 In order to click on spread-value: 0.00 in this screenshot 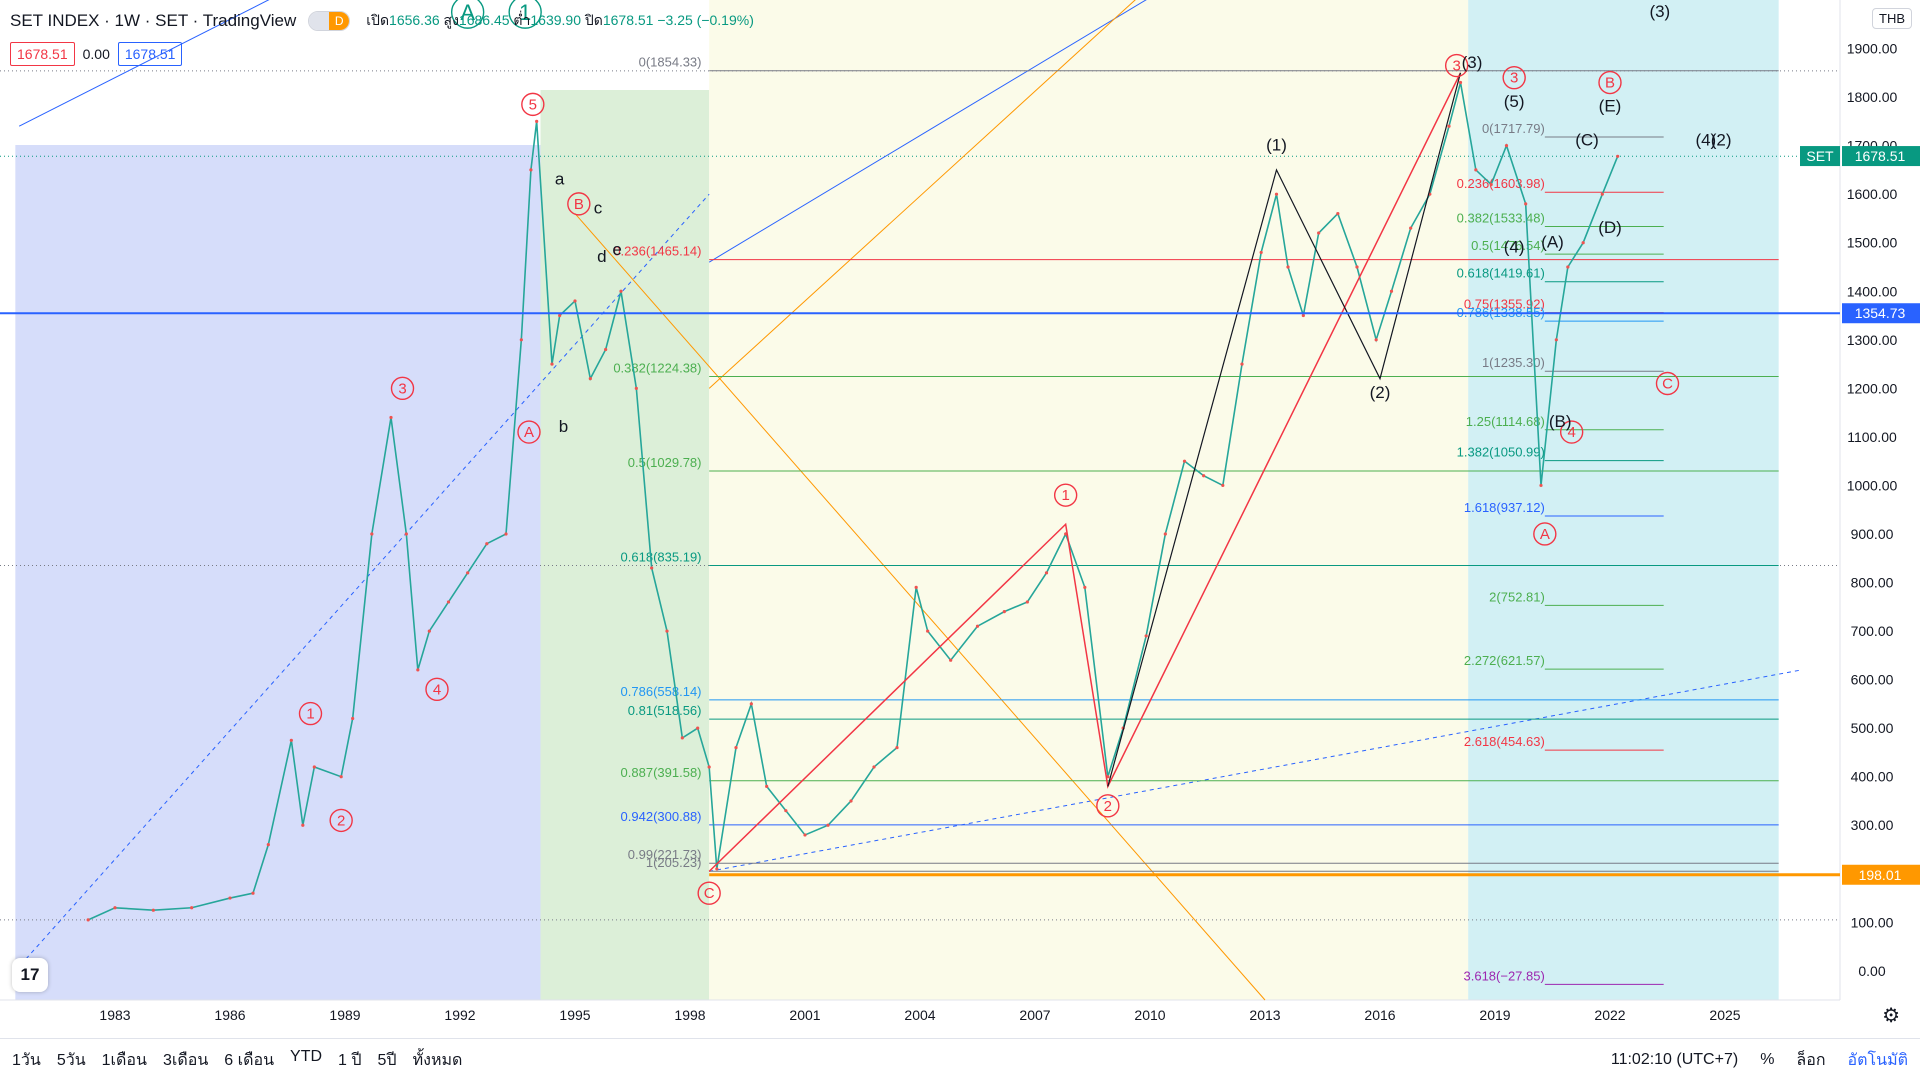, I will do `click(96, 54)`.